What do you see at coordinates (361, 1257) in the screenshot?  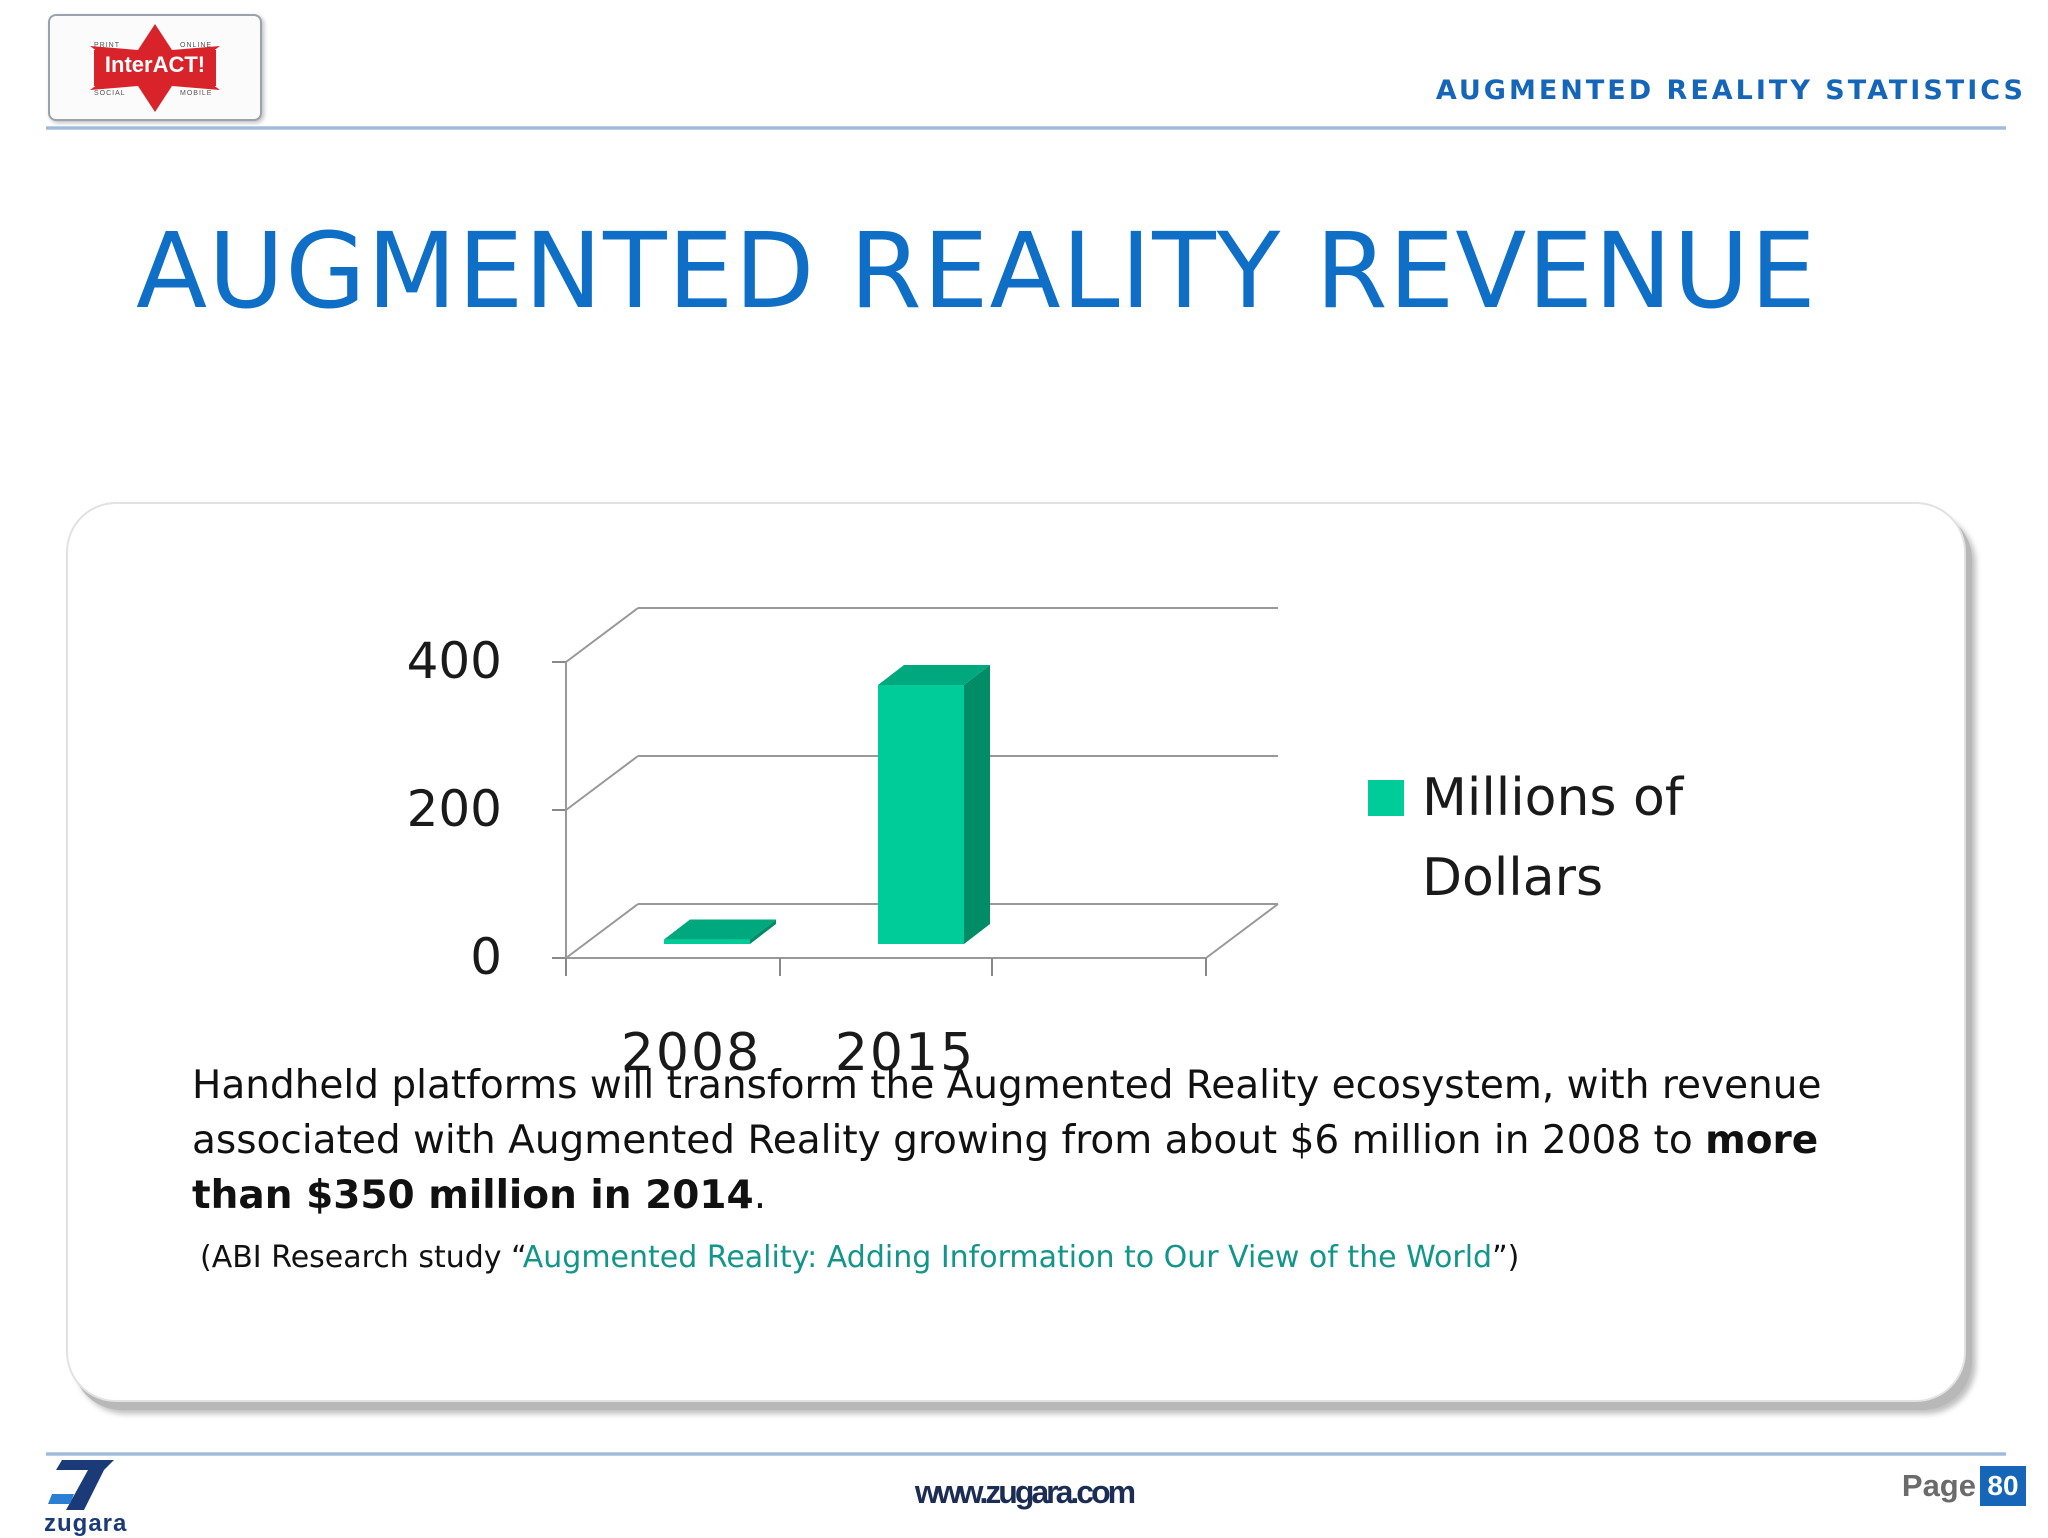 I see `citation-prefix: (ABI Research study “` at bounding box center [361, 1257].